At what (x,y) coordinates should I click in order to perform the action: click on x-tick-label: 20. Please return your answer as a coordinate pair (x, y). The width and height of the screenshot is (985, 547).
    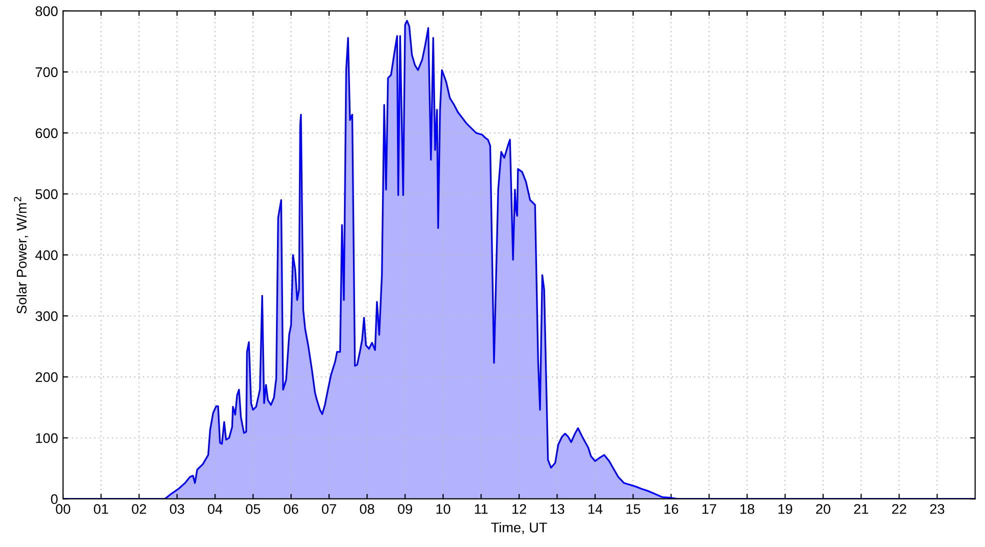
    Looking at the image, I should click on (823, 509).